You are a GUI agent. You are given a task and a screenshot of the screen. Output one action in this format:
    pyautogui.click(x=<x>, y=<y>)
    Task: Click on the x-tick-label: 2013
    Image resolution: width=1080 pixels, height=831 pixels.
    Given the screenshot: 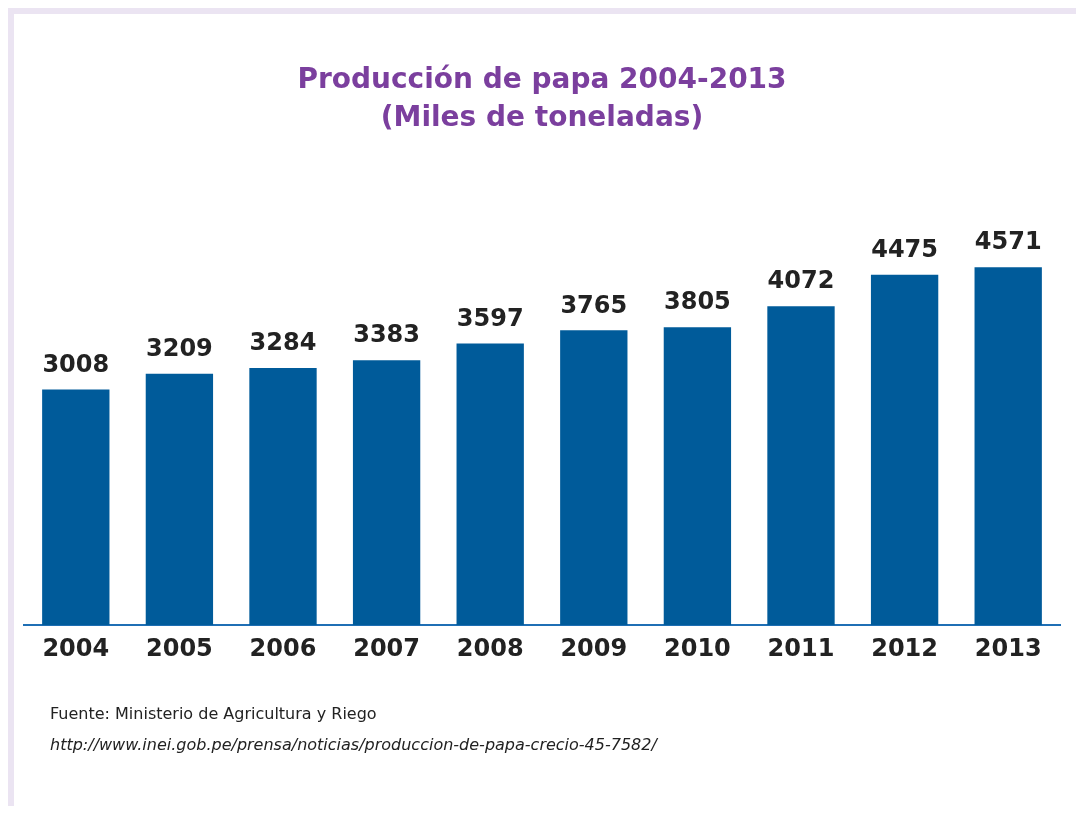 What is the action you would take?
    pyautogui.click(x=1008, y=647)
    